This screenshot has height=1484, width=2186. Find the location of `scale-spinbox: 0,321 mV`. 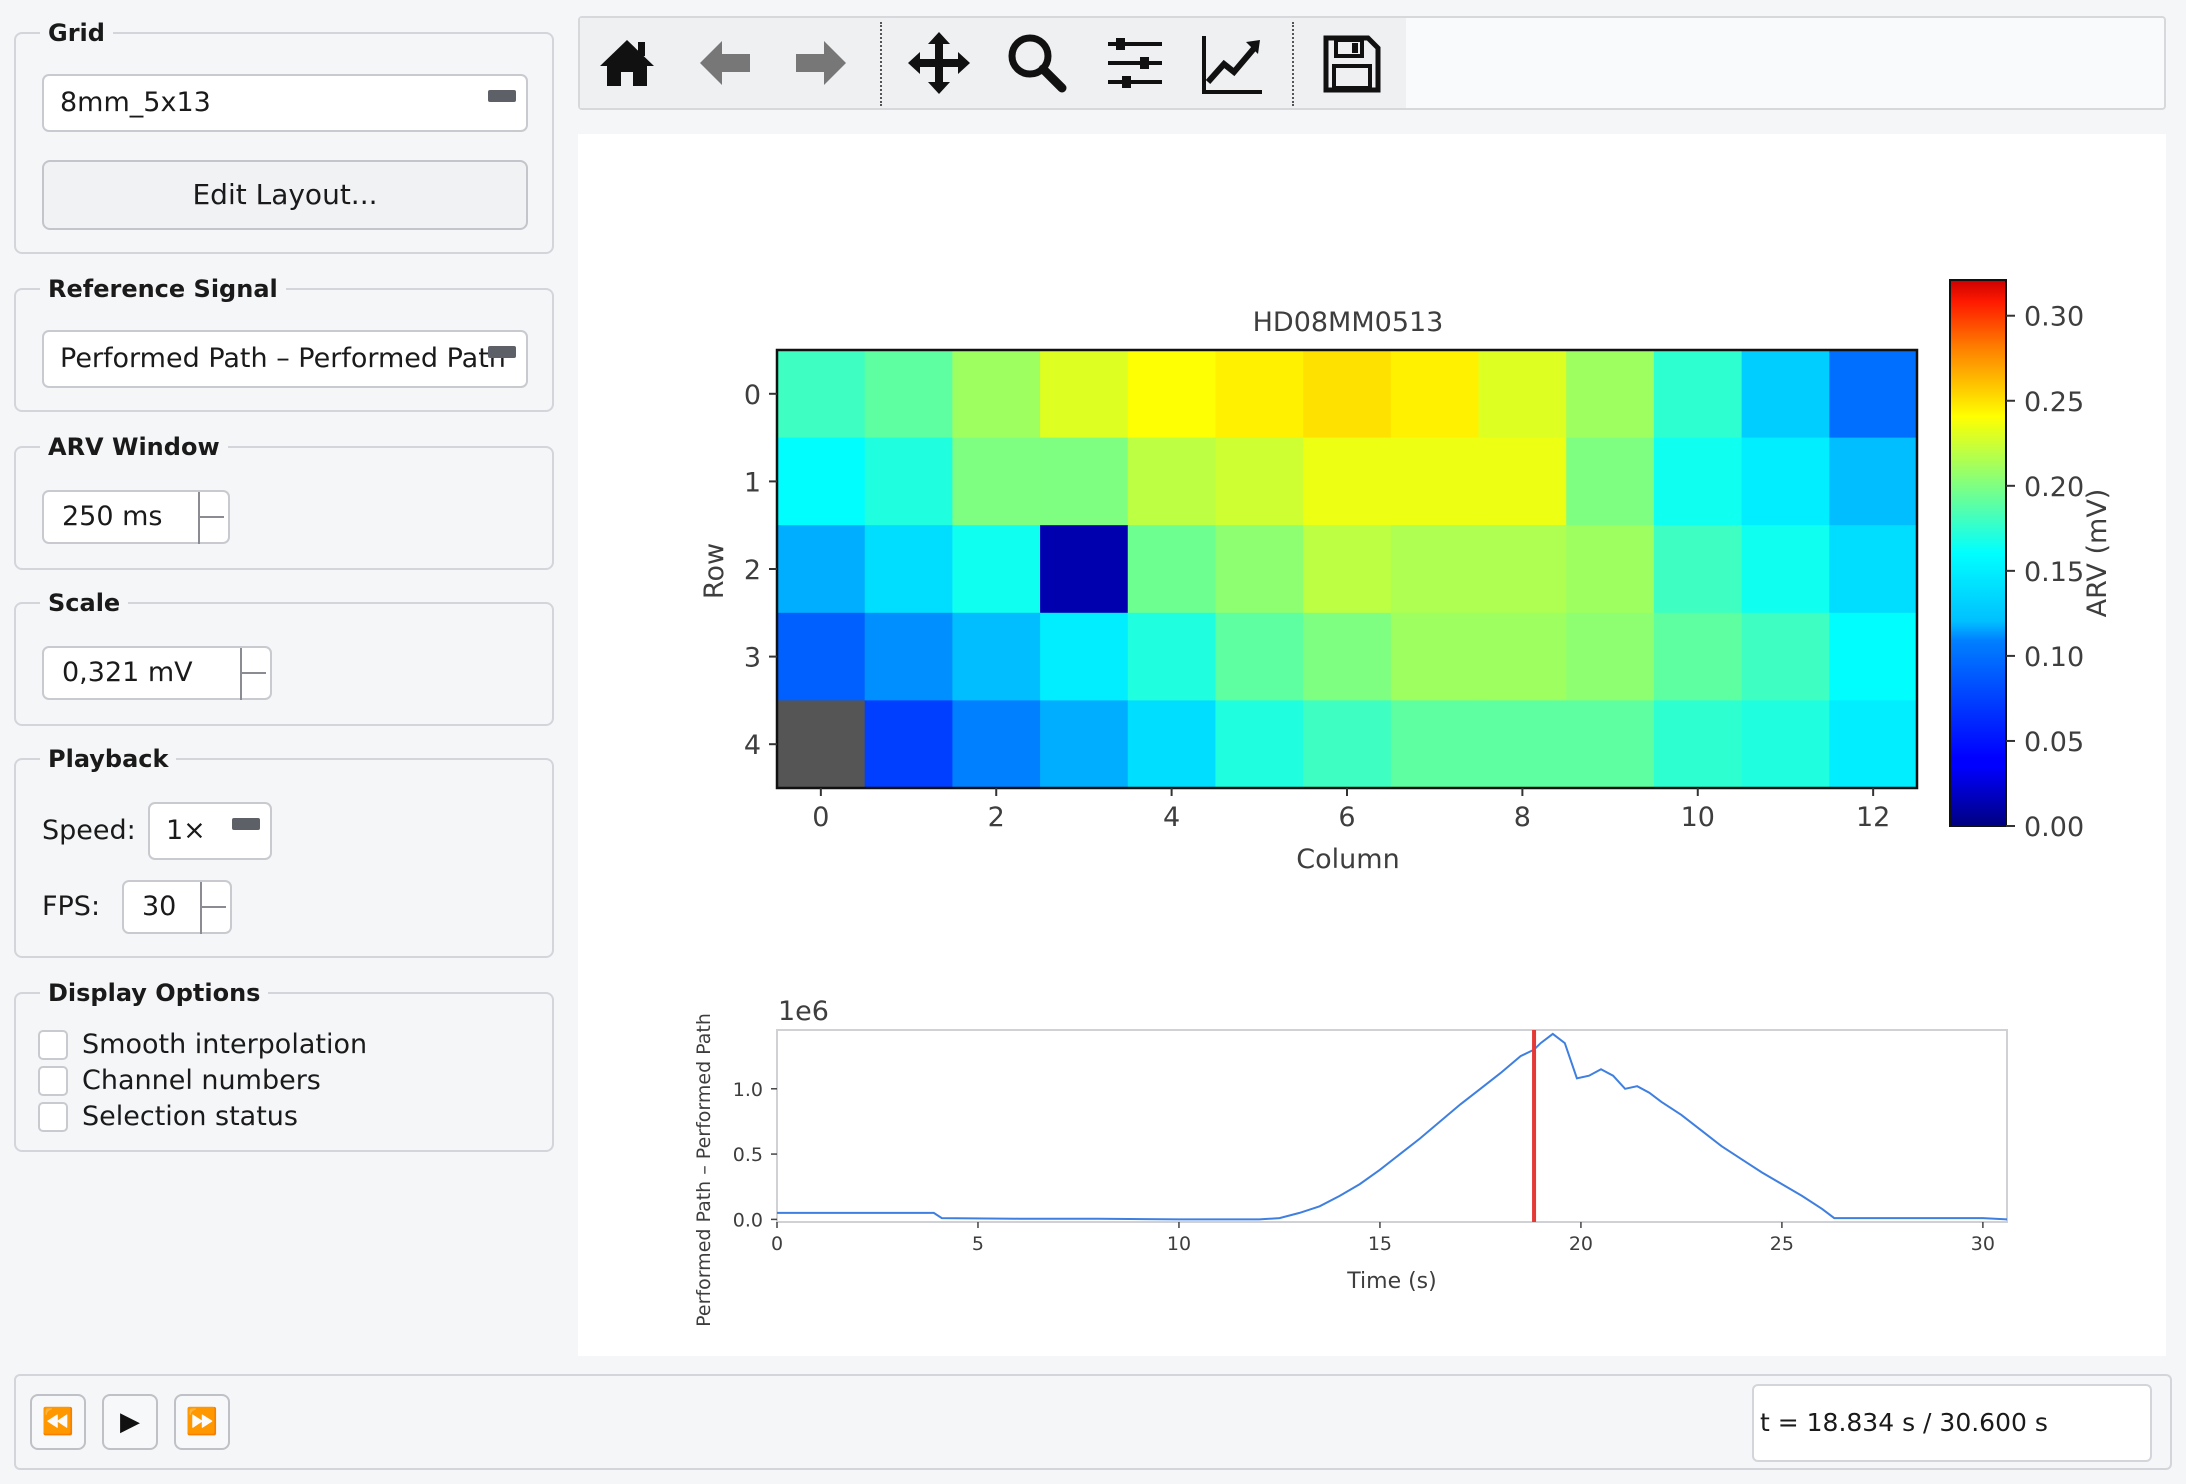

scale-spinbox: 0,321 mV is located at coordinates (157, 673).